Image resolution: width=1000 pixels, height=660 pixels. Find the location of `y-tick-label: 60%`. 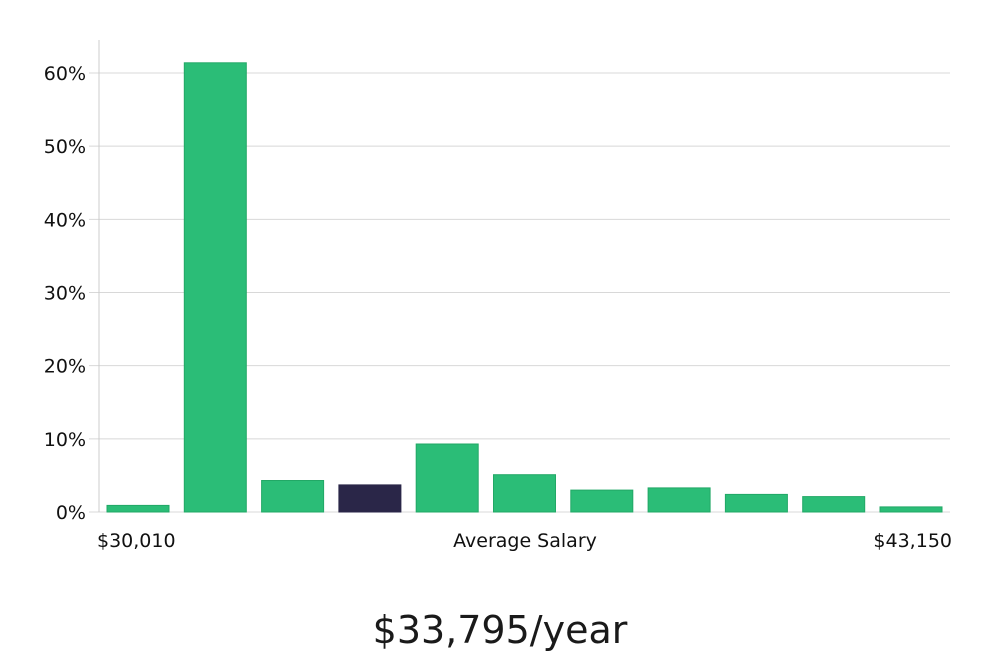

y-tick-label: 60% is located at coordinates (65, 74).